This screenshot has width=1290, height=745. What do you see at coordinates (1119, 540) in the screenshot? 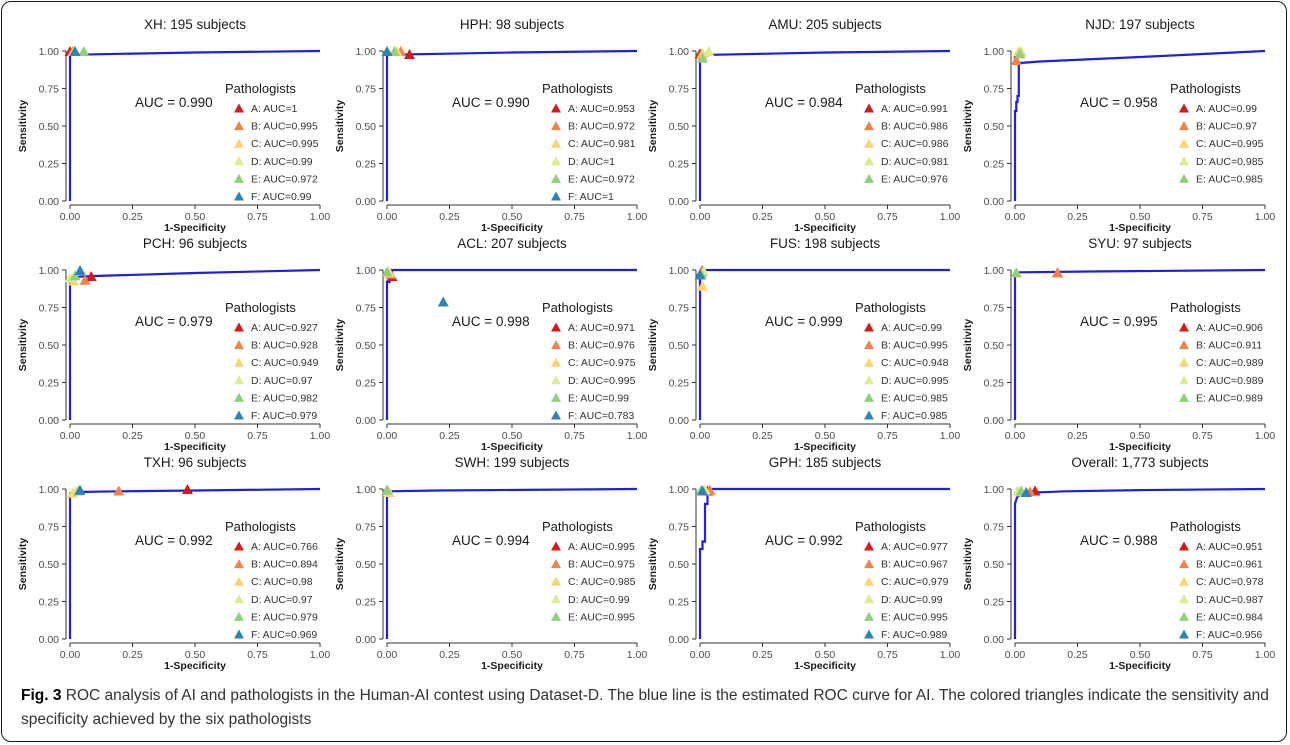
I see `auc-label: AUC = 0.988` at bounding box center [1119, 540].